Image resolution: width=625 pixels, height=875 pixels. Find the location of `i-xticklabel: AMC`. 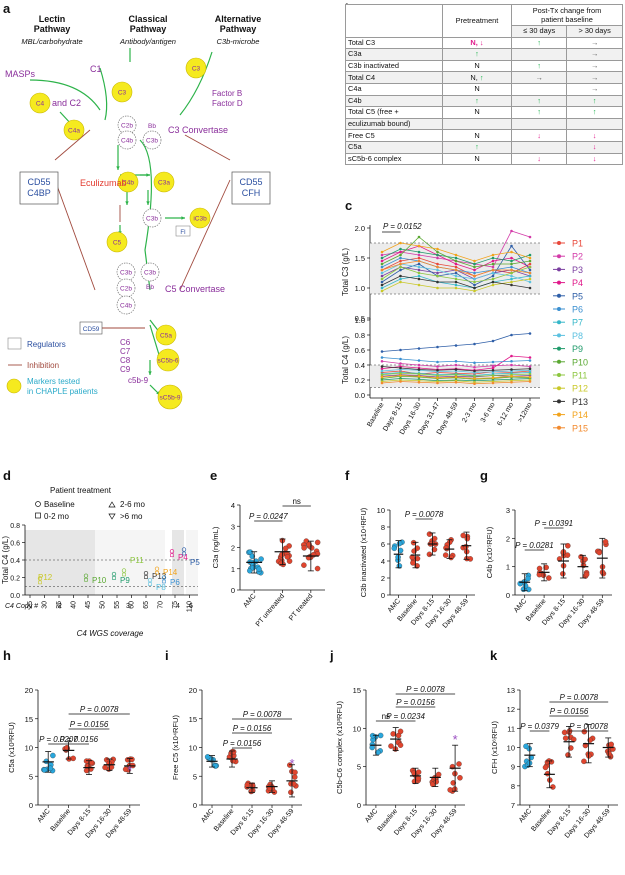

i-xticklabel: AMC is located at coordinates (207, 816).